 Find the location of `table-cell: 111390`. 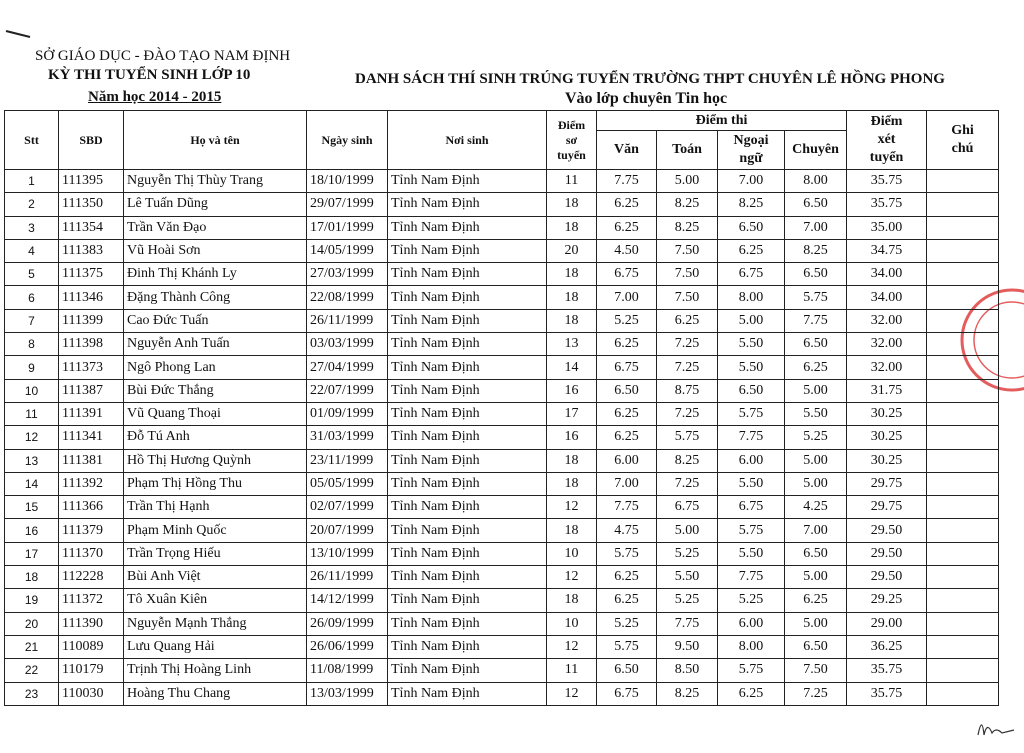

table-cell: 111390 is located at coordinates (91, 623).